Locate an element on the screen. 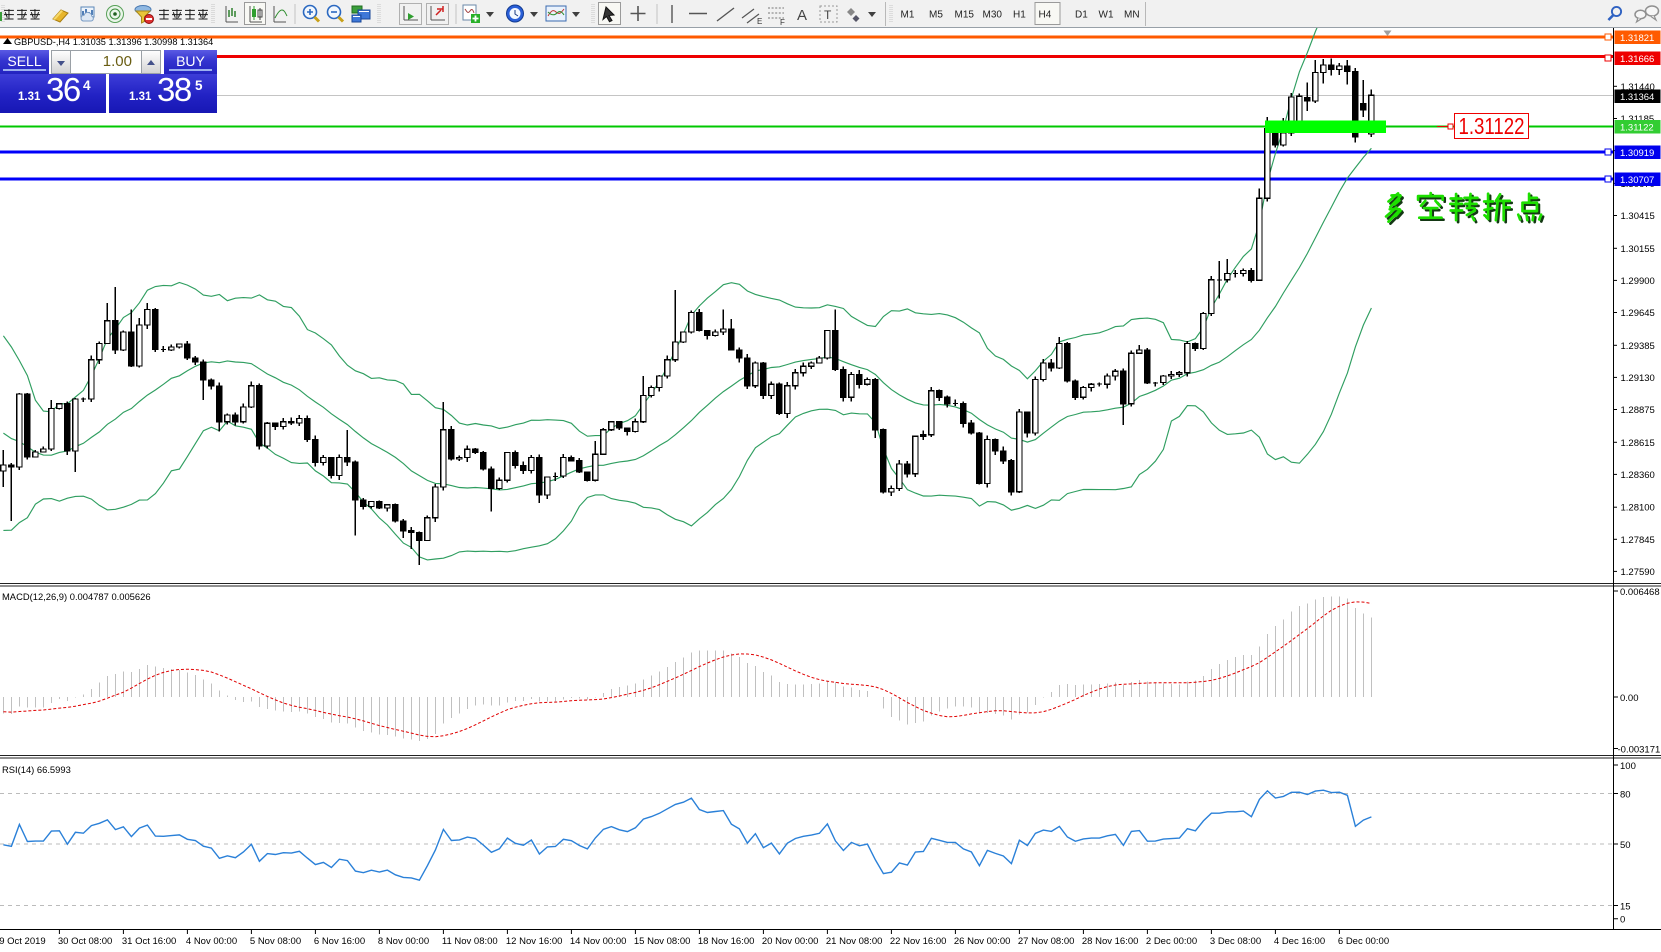  svg-text: 3 Dec 08:00 is located at coordinates (1235, 941).